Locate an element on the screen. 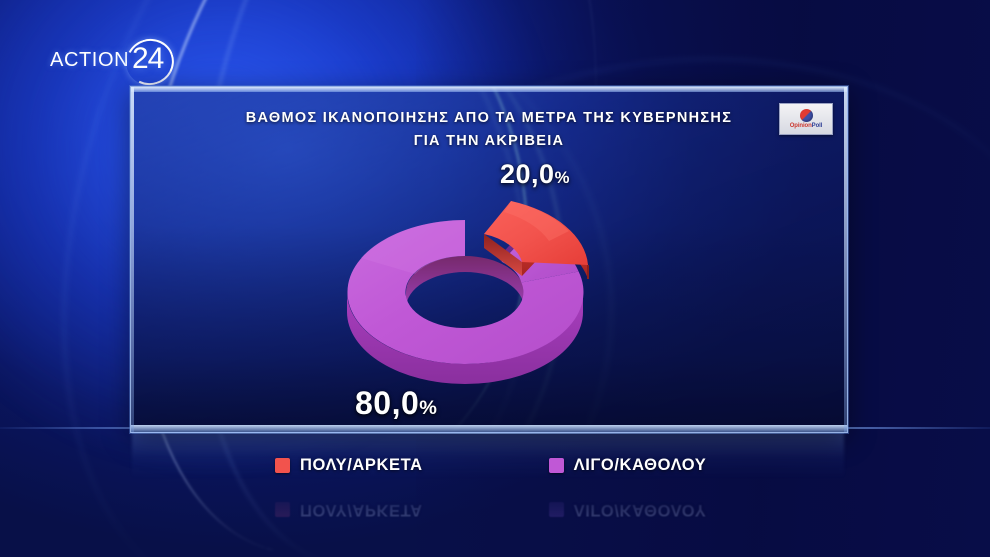 The width and height of the screenshot is (990, 557). legend-reflection-item-1: ΠΟΛΥ/ΑΡΚΕΤΑ is located at coordinates (349, 510).